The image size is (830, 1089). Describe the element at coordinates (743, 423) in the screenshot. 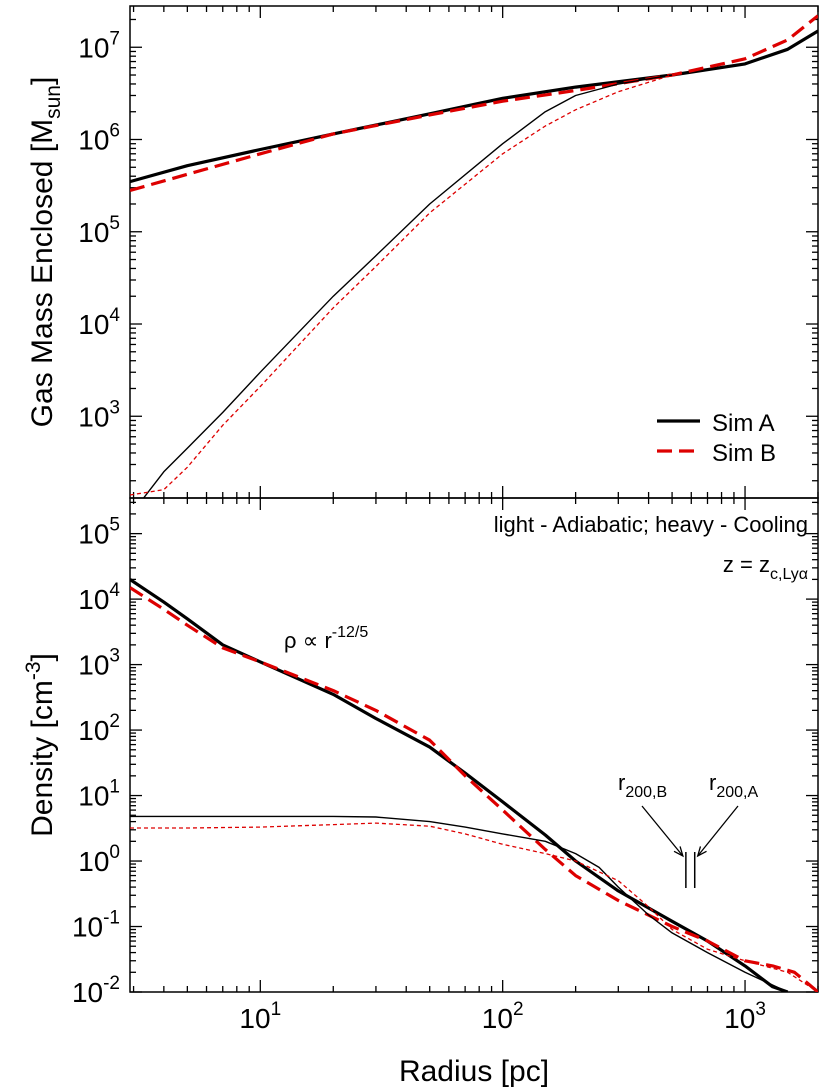

I see `legend-label-sim-a: Sim A` at that location.